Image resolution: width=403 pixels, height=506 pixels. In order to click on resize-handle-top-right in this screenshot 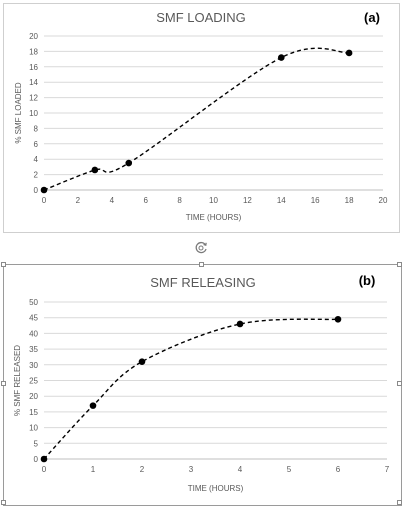, I will do `click(399, 264)`.